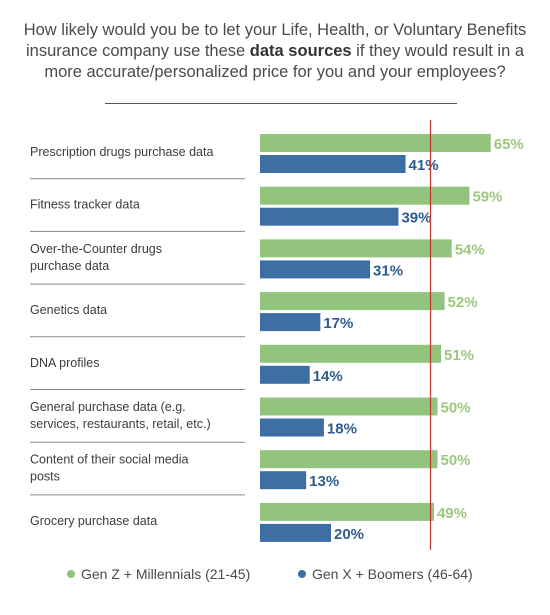  What do you see at coordinates (64, 363) in the screenshot?
I see `category-label: DNA profiles` at bounding box center [64, 363].